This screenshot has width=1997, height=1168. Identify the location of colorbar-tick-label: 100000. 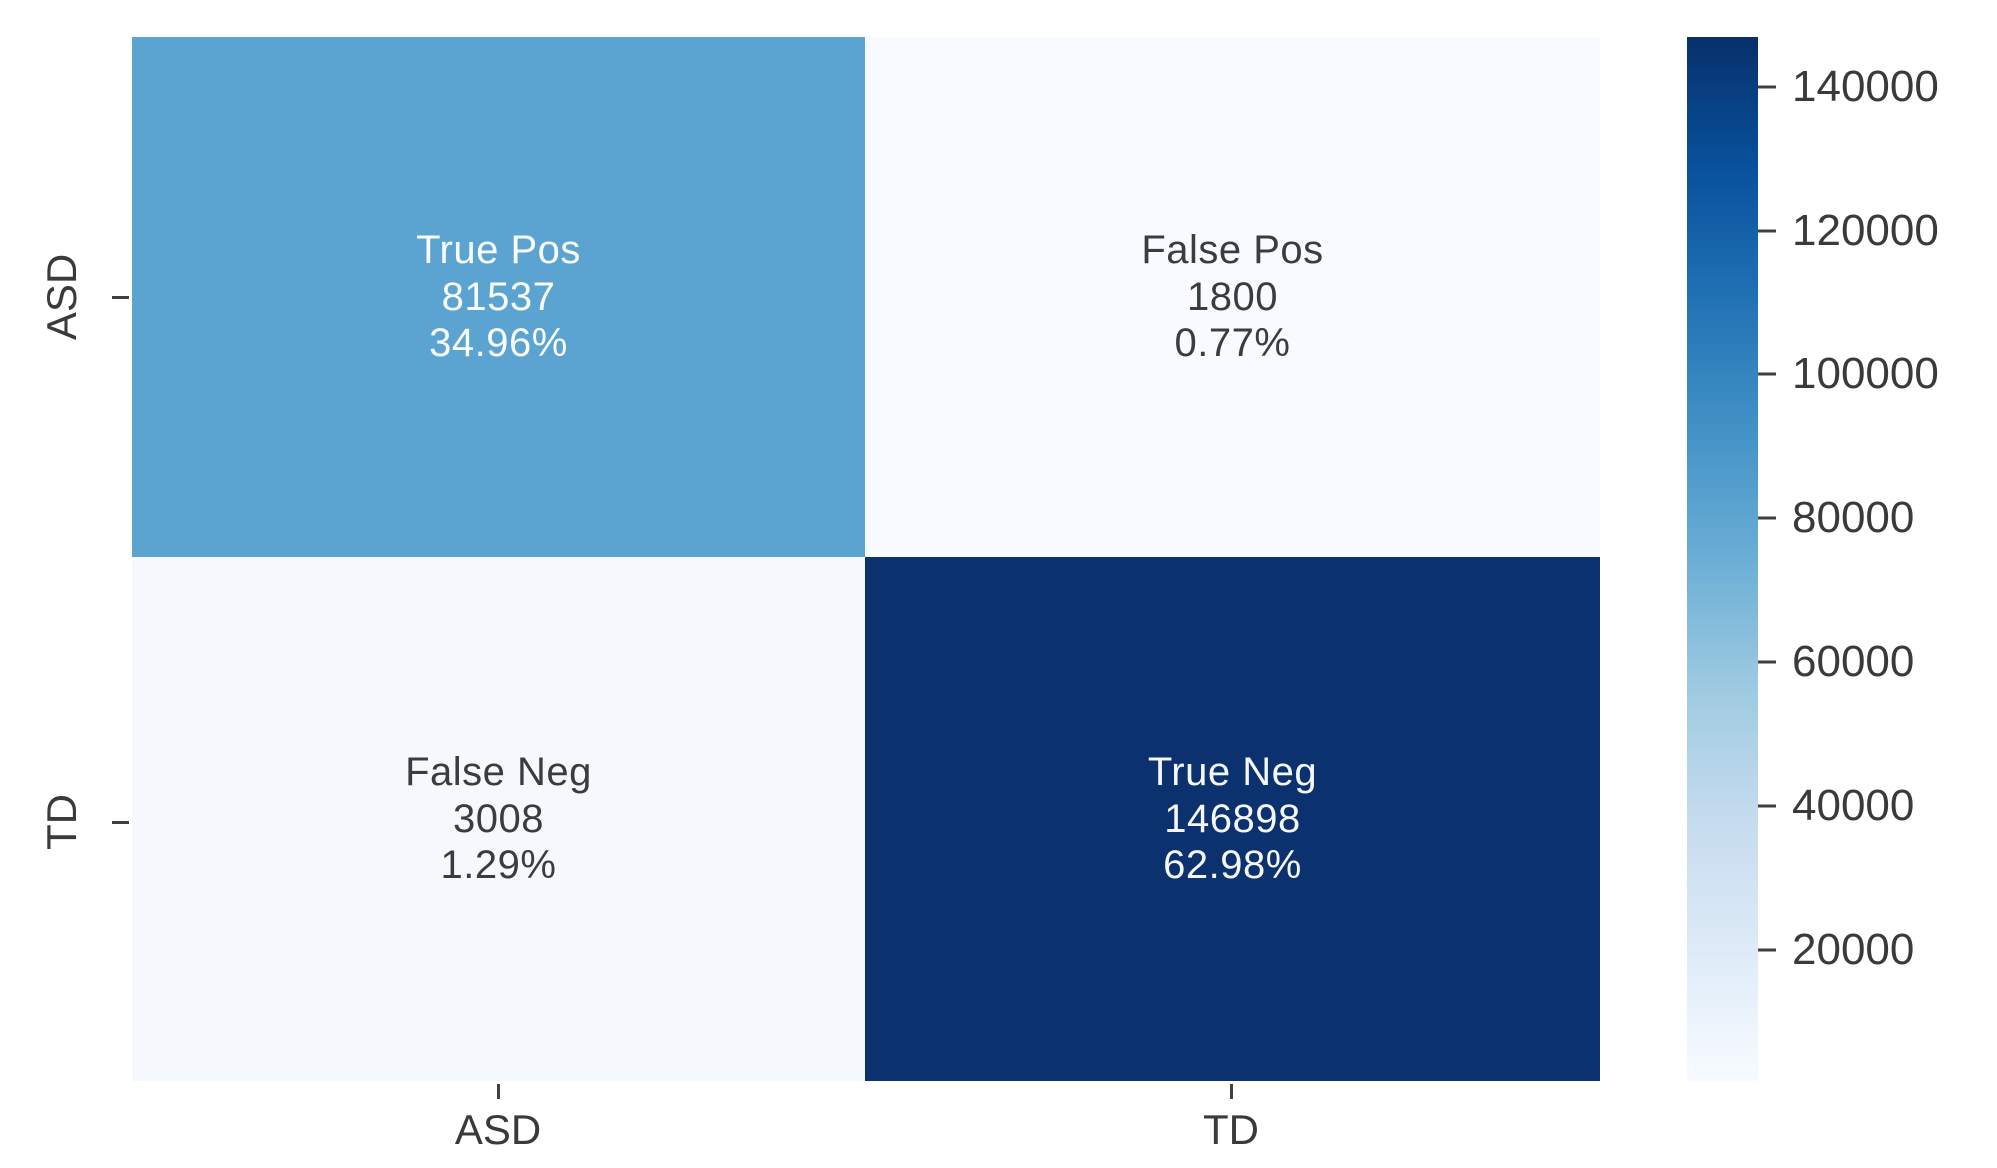
(1865, 374).